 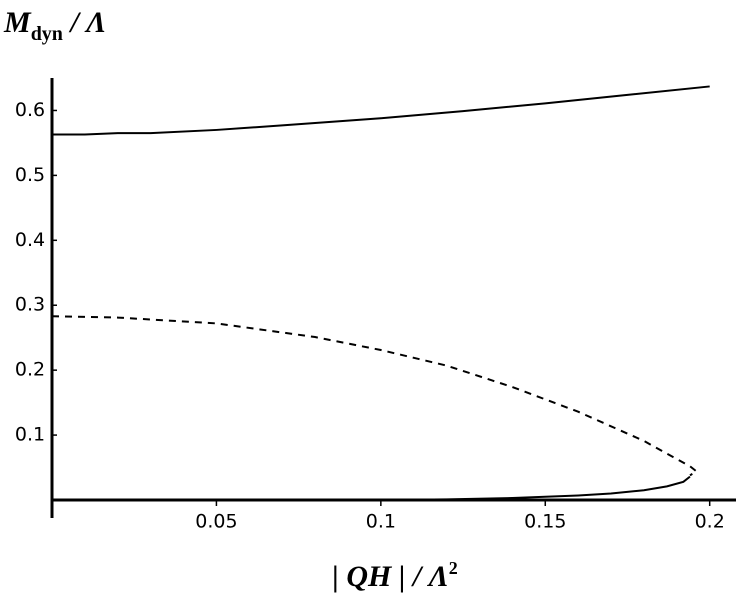 What do you see at coordinates (30, 370) in the screenshot?
I see `y-tick-label: 0.2` at bounding box center [30, 370].